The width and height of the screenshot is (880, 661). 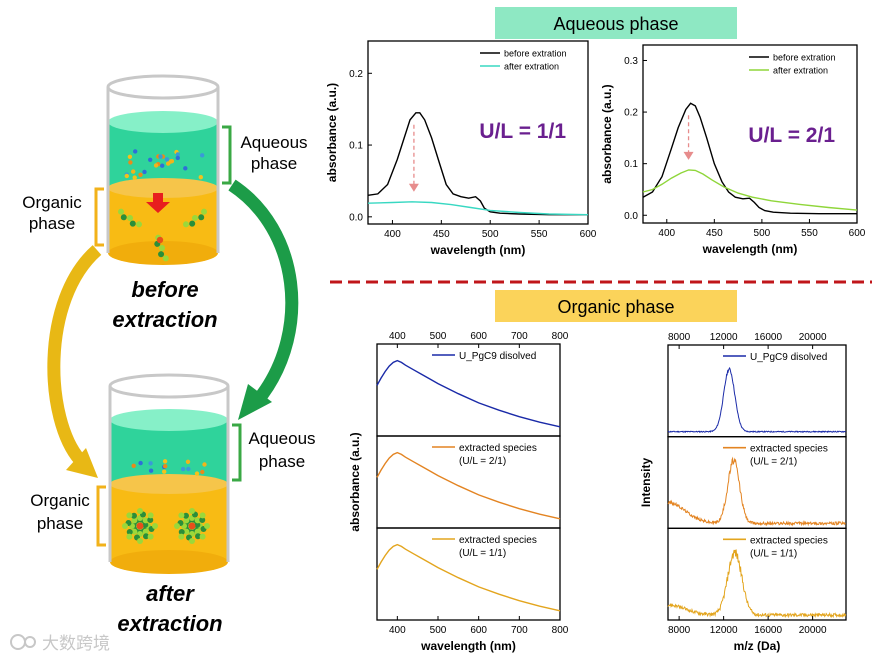 What do you see at coordinates (163, 188) in the screenshot?
I see `beaker-before-interface` at bounding box center [163, 188].